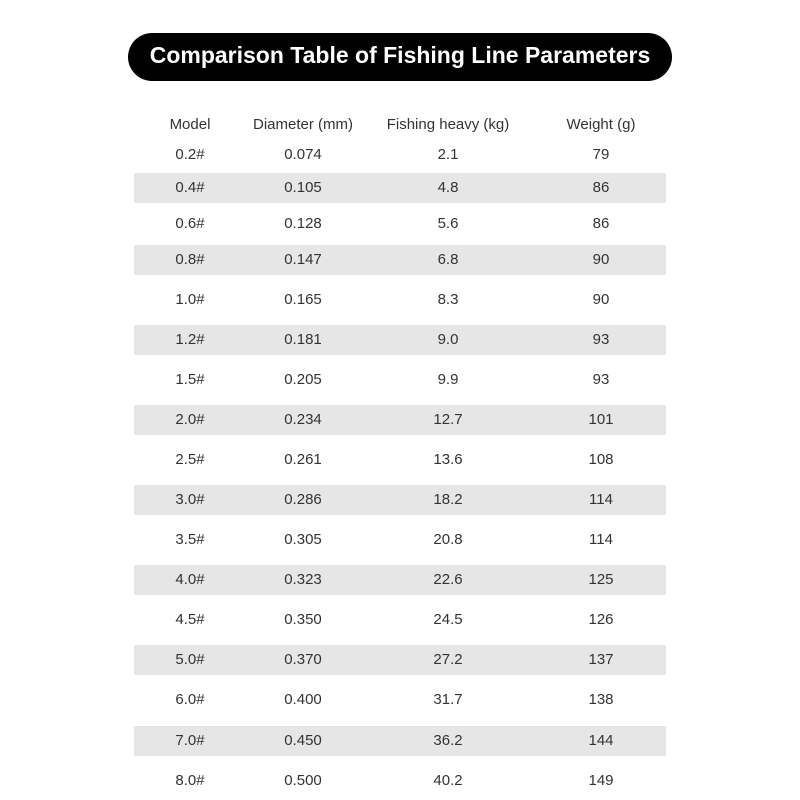 The image size is (800, 800). What do you see at coordinates (190, 740) in the screenshot?
I see `table-cell: 7.0#` at bounding box center [190, 740].